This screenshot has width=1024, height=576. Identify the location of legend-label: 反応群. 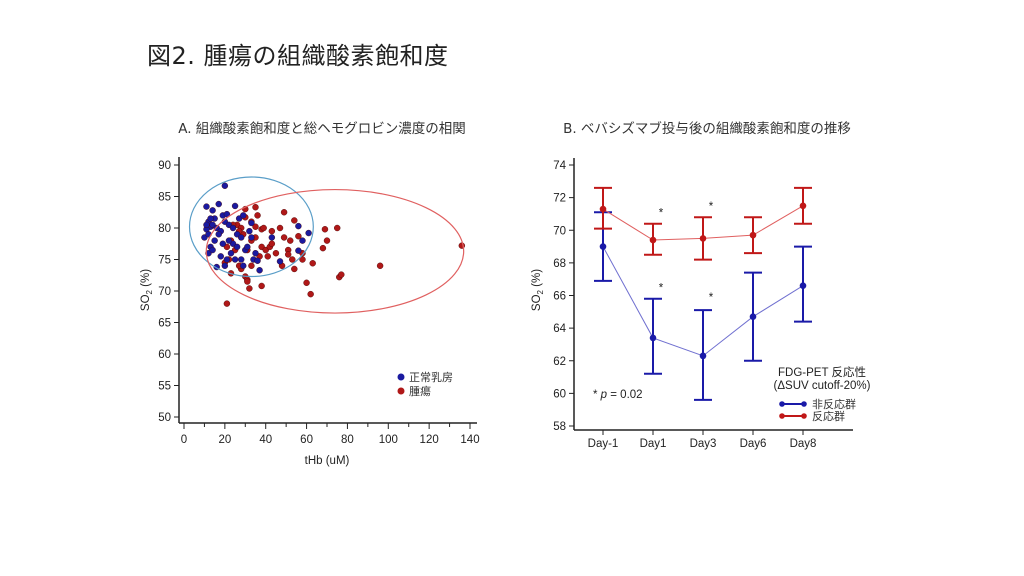
(828, 416).